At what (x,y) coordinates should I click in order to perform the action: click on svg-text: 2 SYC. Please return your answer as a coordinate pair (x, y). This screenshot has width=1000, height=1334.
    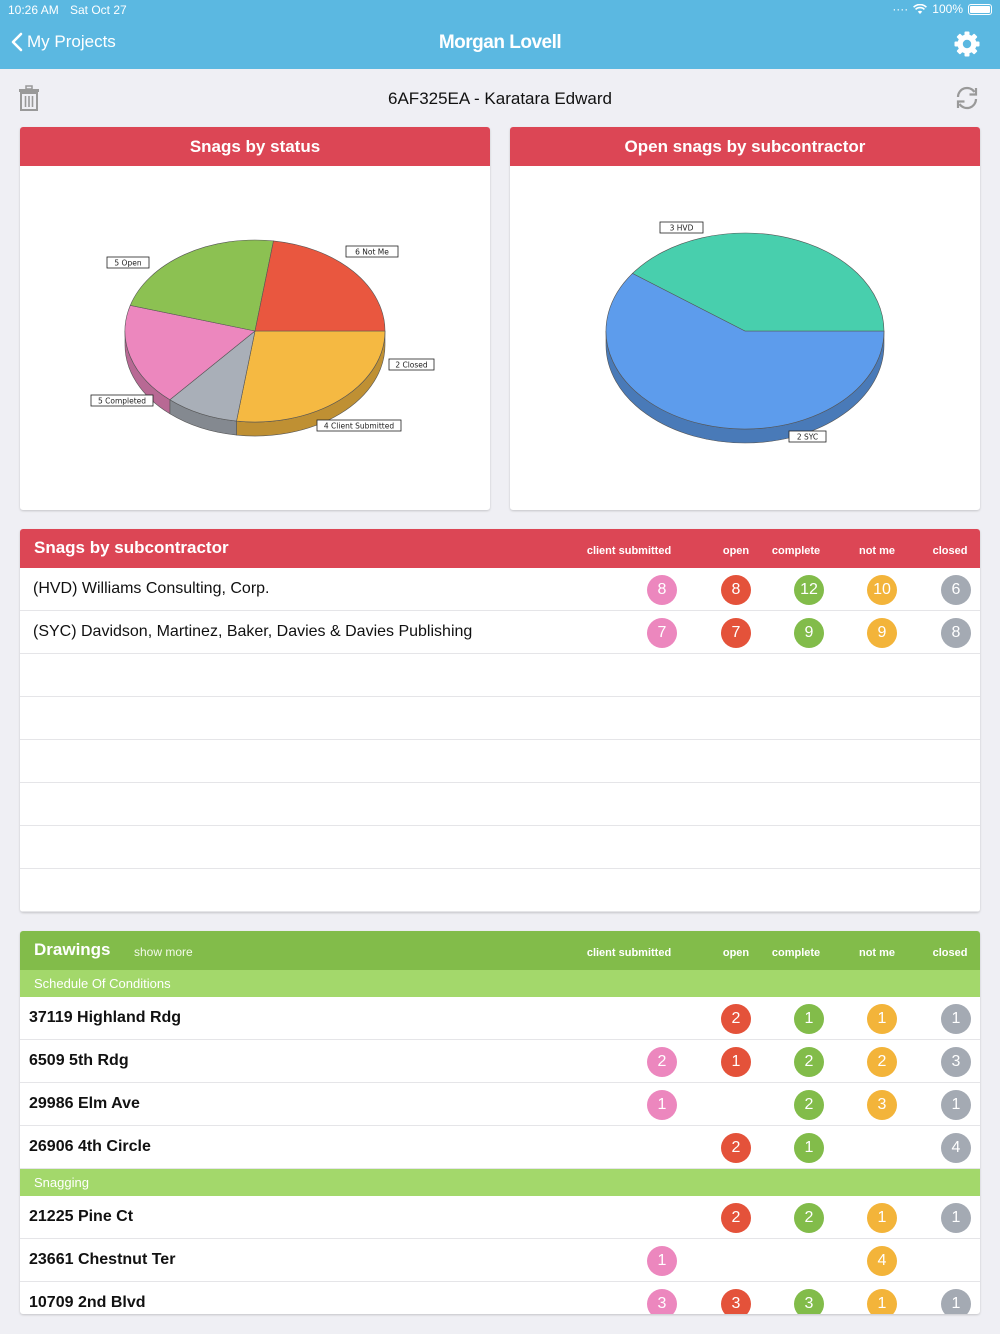
    Looking at the image, I should click on (807, 436).